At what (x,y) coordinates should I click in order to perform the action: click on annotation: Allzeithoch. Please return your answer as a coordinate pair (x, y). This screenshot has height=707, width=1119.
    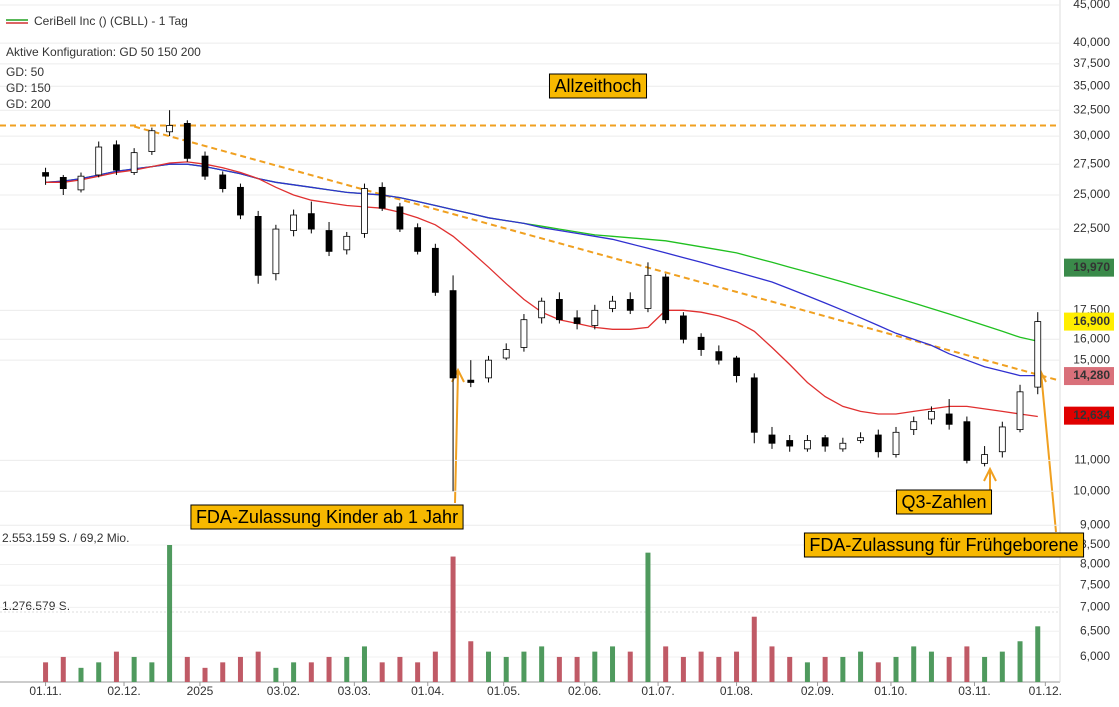
    Looking at the image, I should click on (598, 86).